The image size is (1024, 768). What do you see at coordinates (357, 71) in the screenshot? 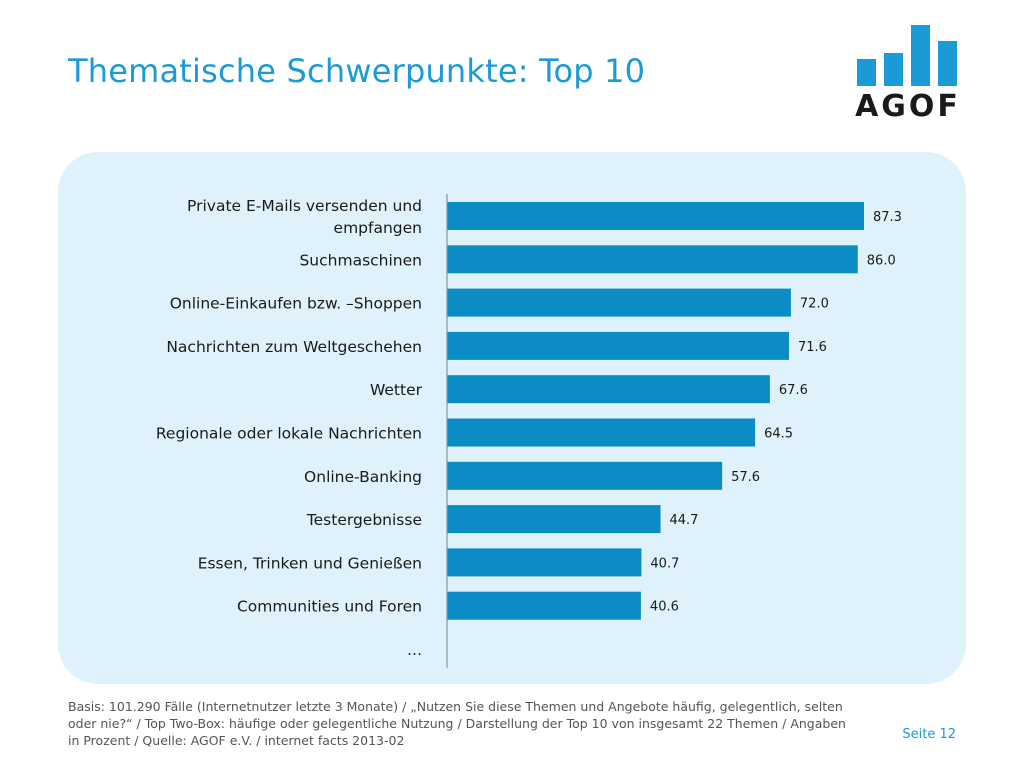
I see `page-title: Thematische Schwerpunkte: Top 10` at bounding box center [357, 71].